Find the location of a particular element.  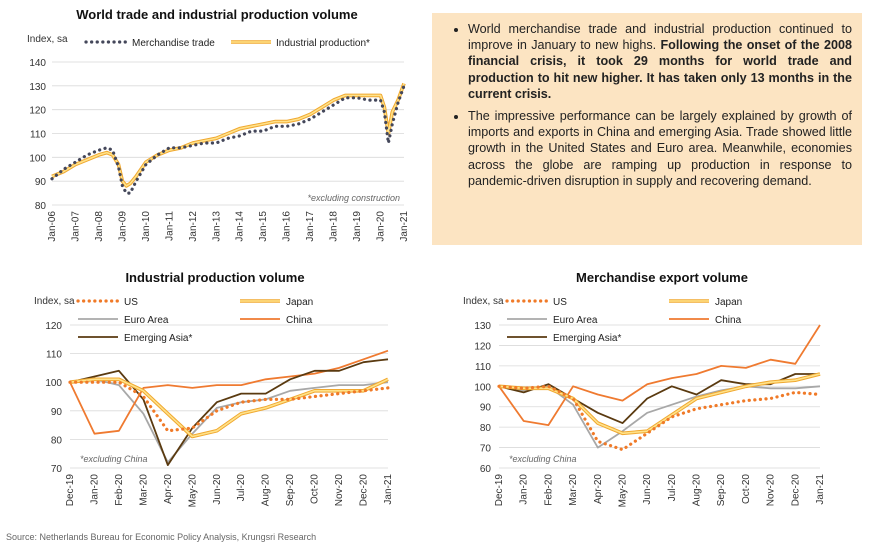

series-japan-edge is located at coordinates (229, 408).